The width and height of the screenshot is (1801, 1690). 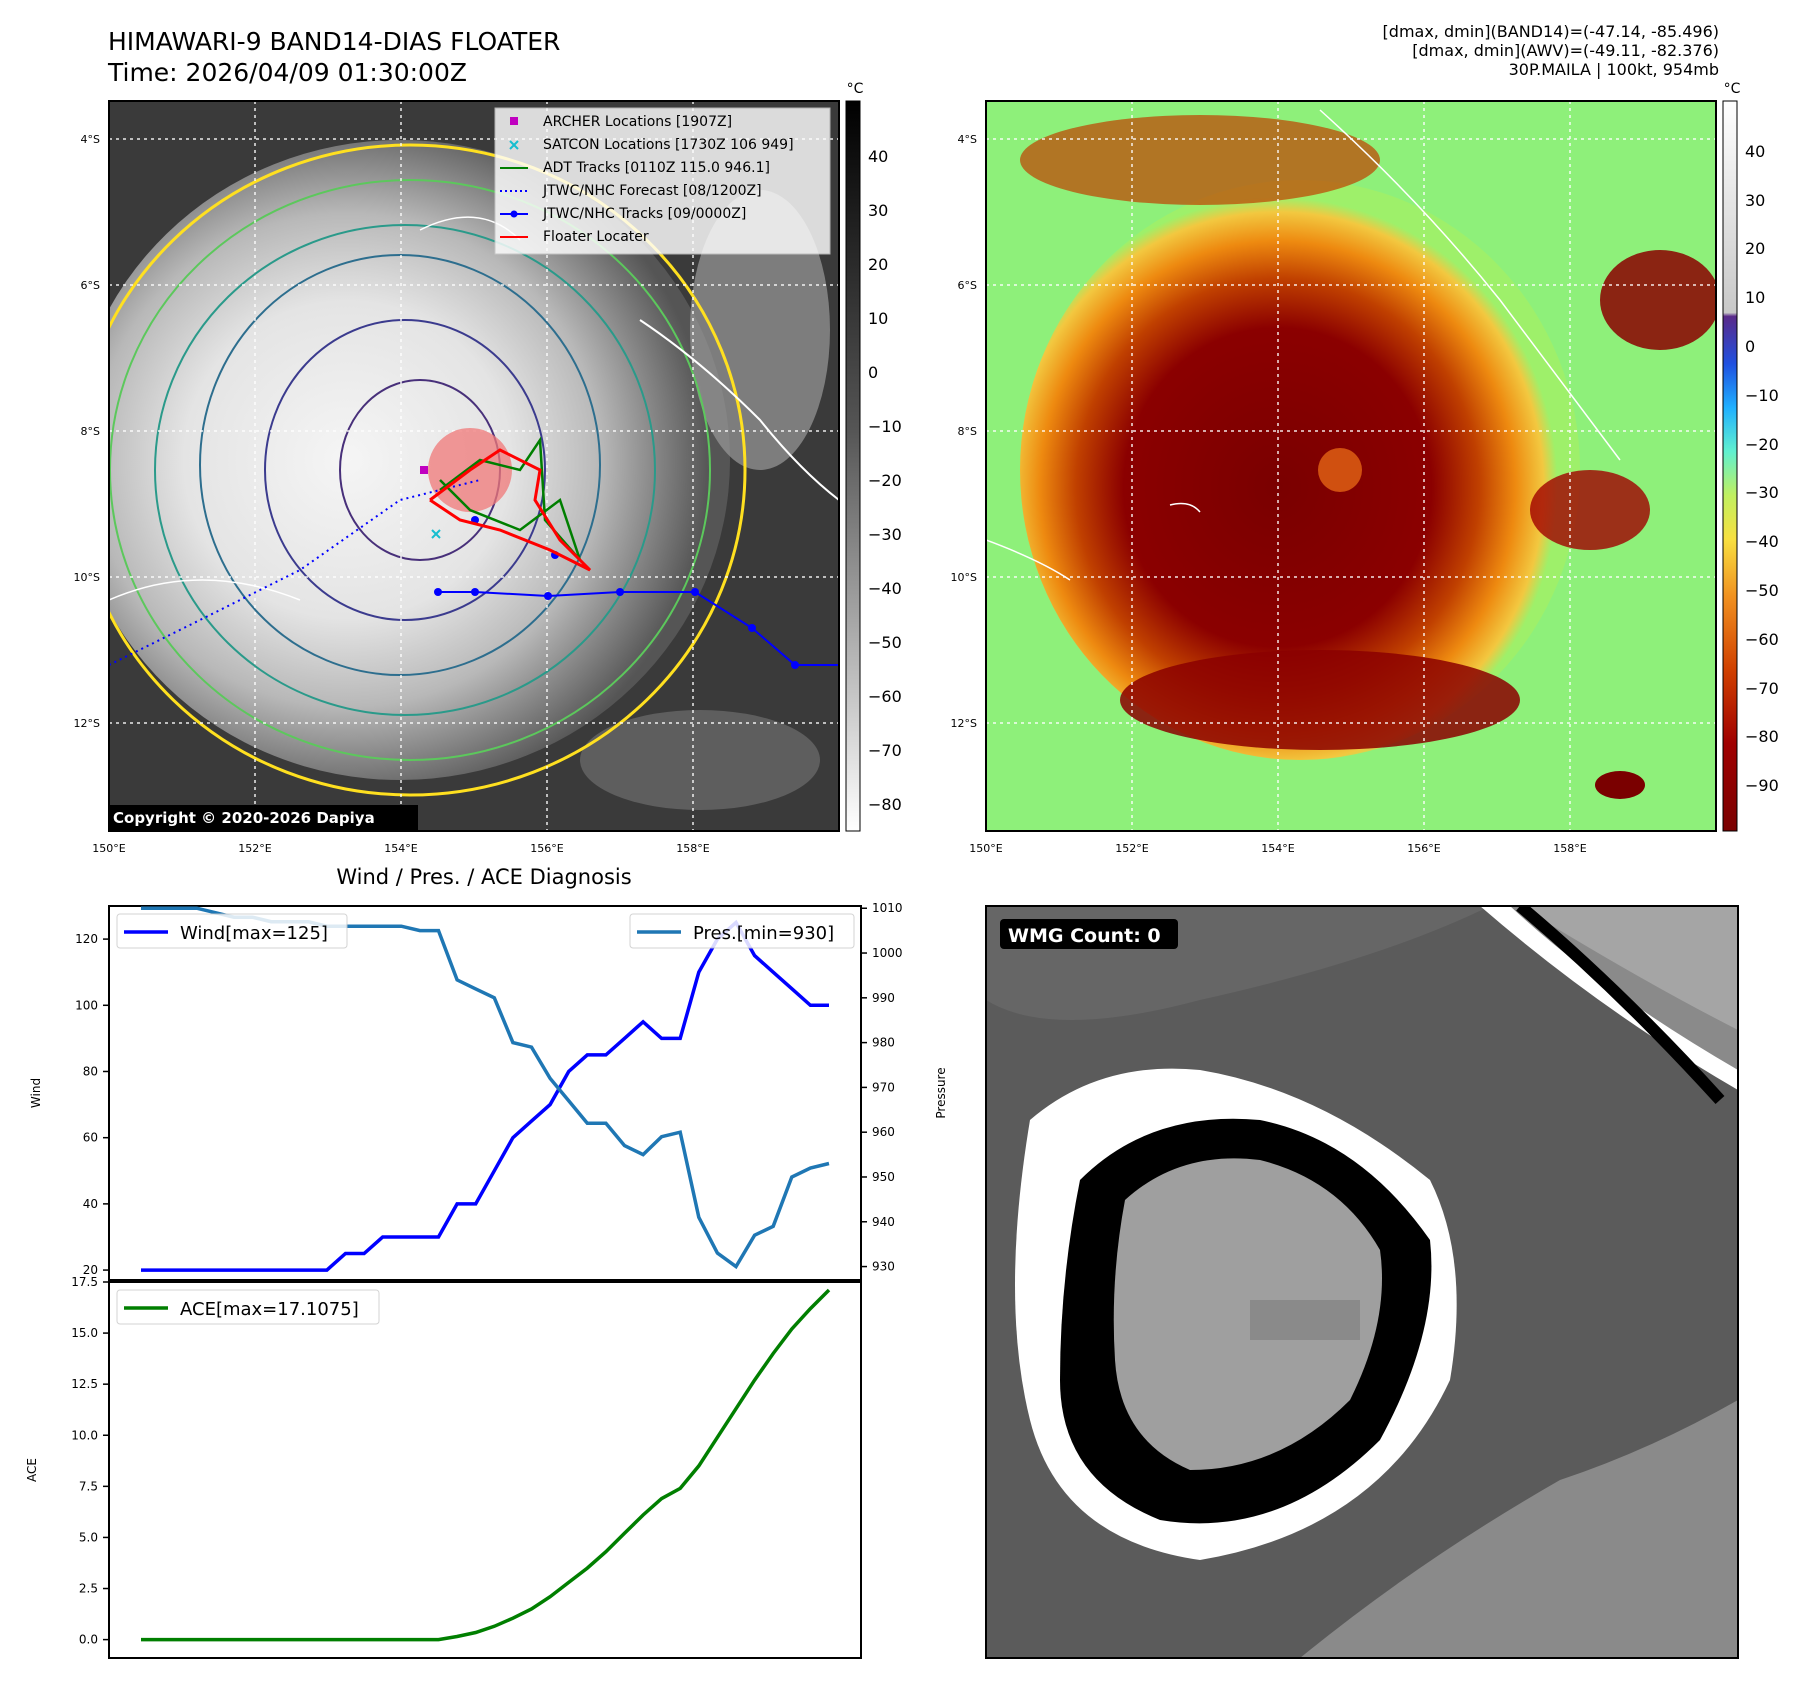 I want to click on ir-legend, so click(x=662, y=181).